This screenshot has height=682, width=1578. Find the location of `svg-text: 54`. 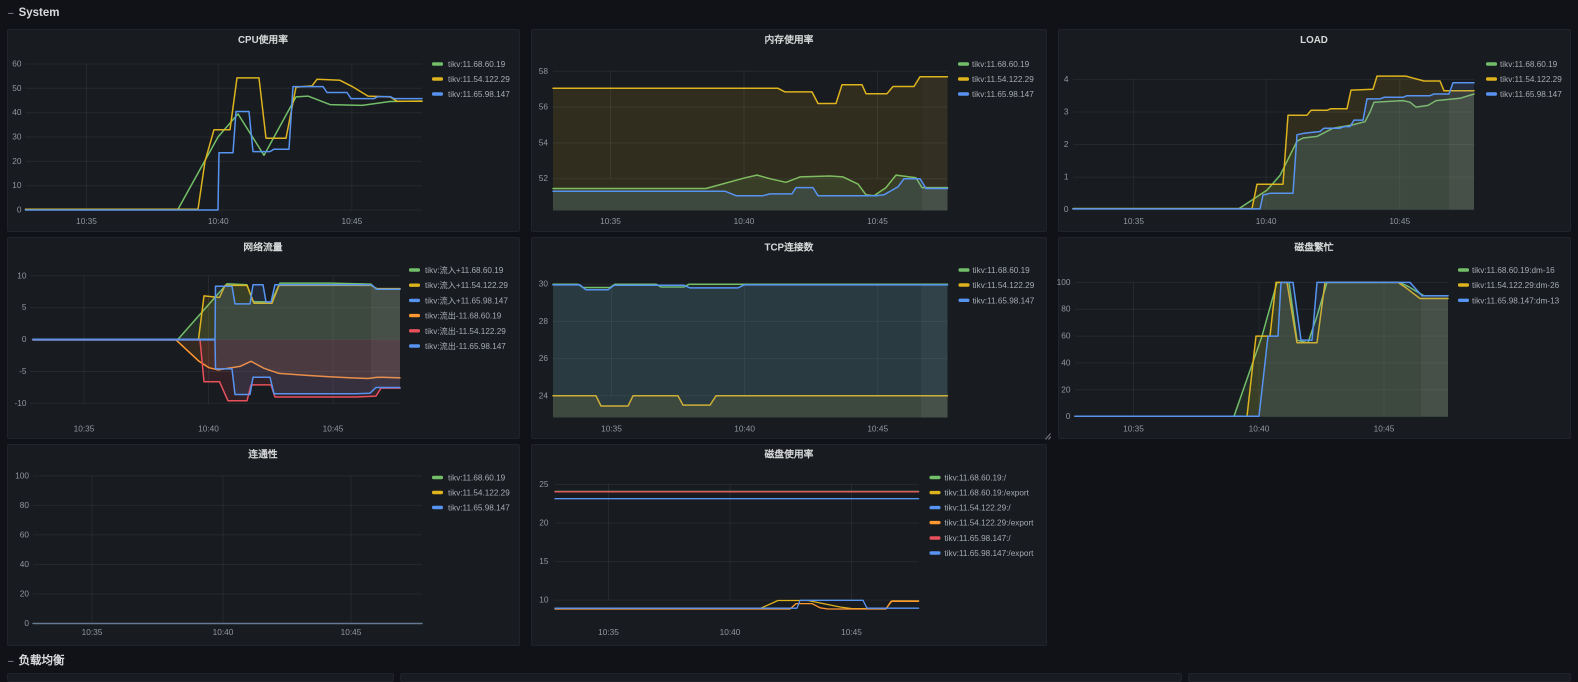

svg-text: 54 is located at coordinates (544, 142).